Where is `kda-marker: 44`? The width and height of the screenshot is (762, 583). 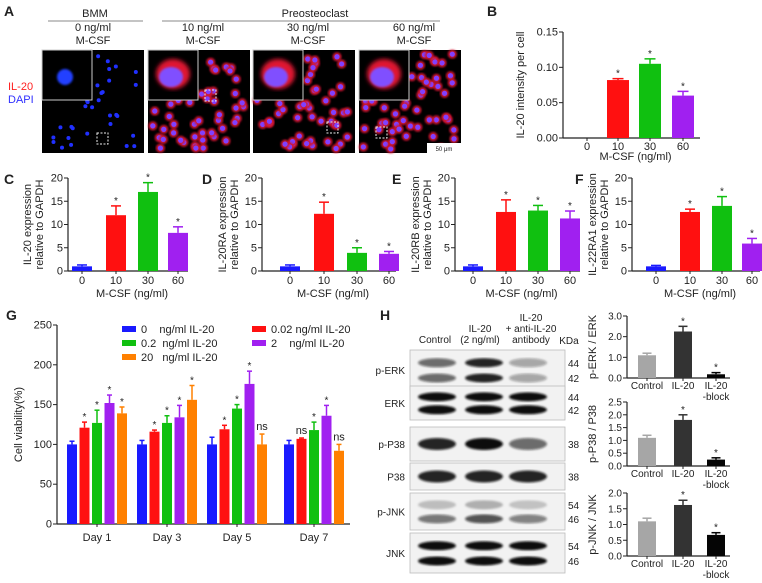 kda-marker: 44 is located at coordinates (574, 364).